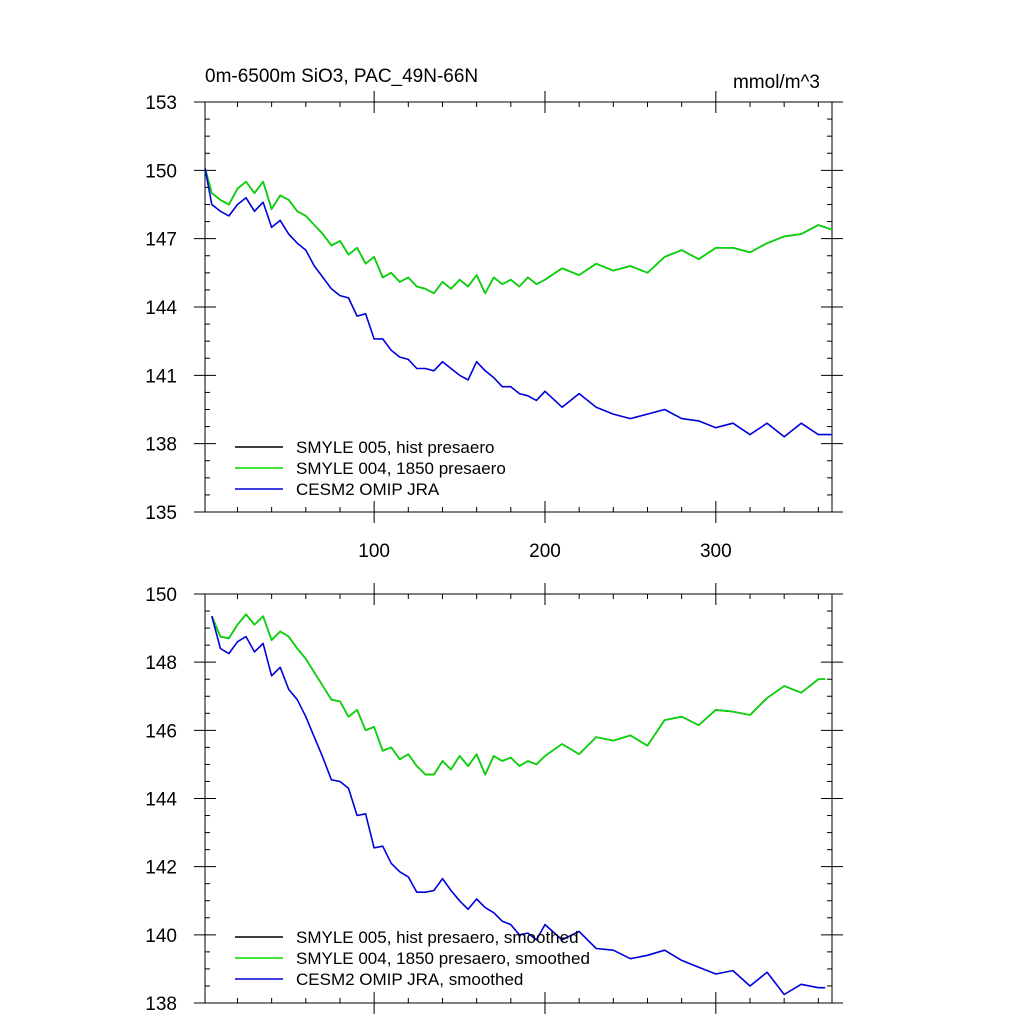 The image size is (1024, 1024). I want to click on legend-label: SMYLE 004, 1850 presaero, smoothed, so click(443, 958).